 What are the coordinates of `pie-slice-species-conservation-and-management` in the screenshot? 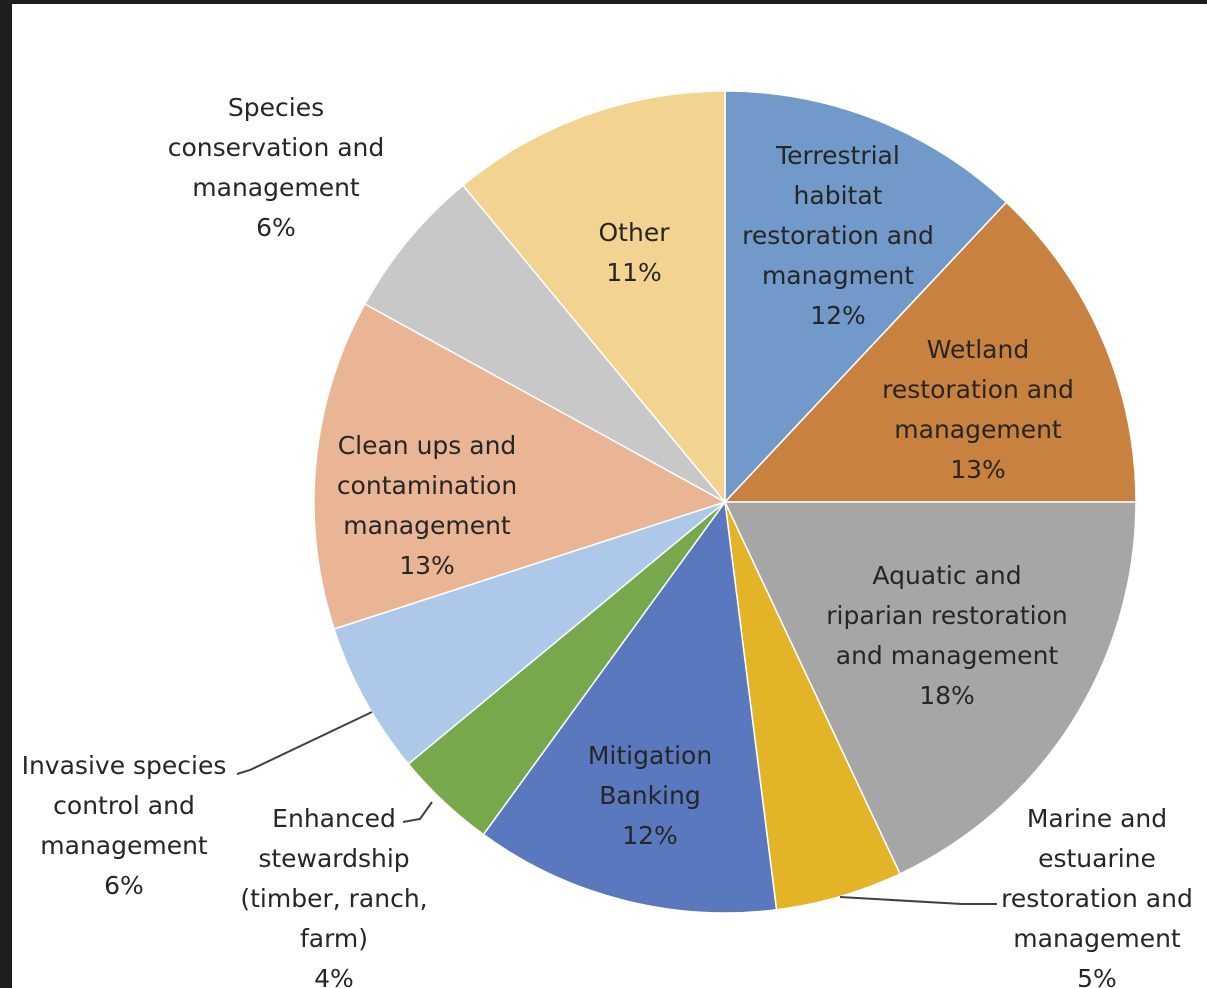 It's located at (544, 343).